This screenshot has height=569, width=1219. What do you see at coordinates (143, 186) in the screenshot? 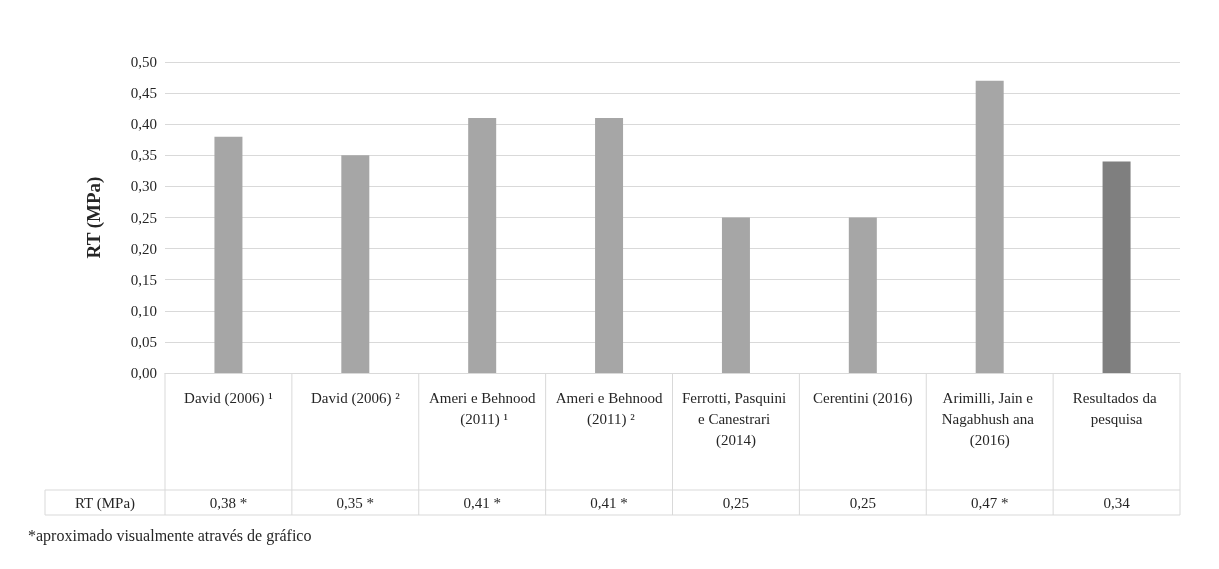
I see `y-tick-label: 0,30` at bounding box center [143, 186].